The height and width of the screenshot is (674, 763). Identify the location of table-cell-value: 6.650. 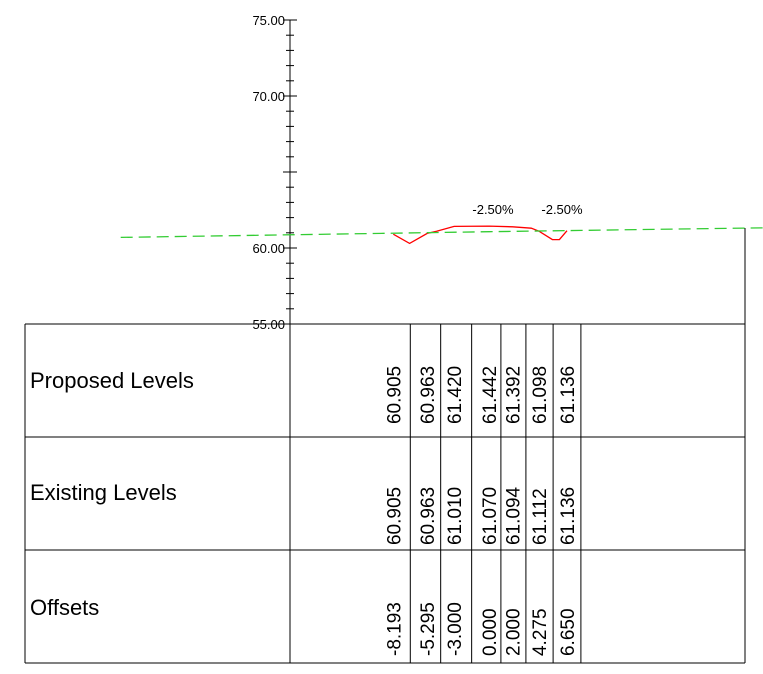
(568, 632).